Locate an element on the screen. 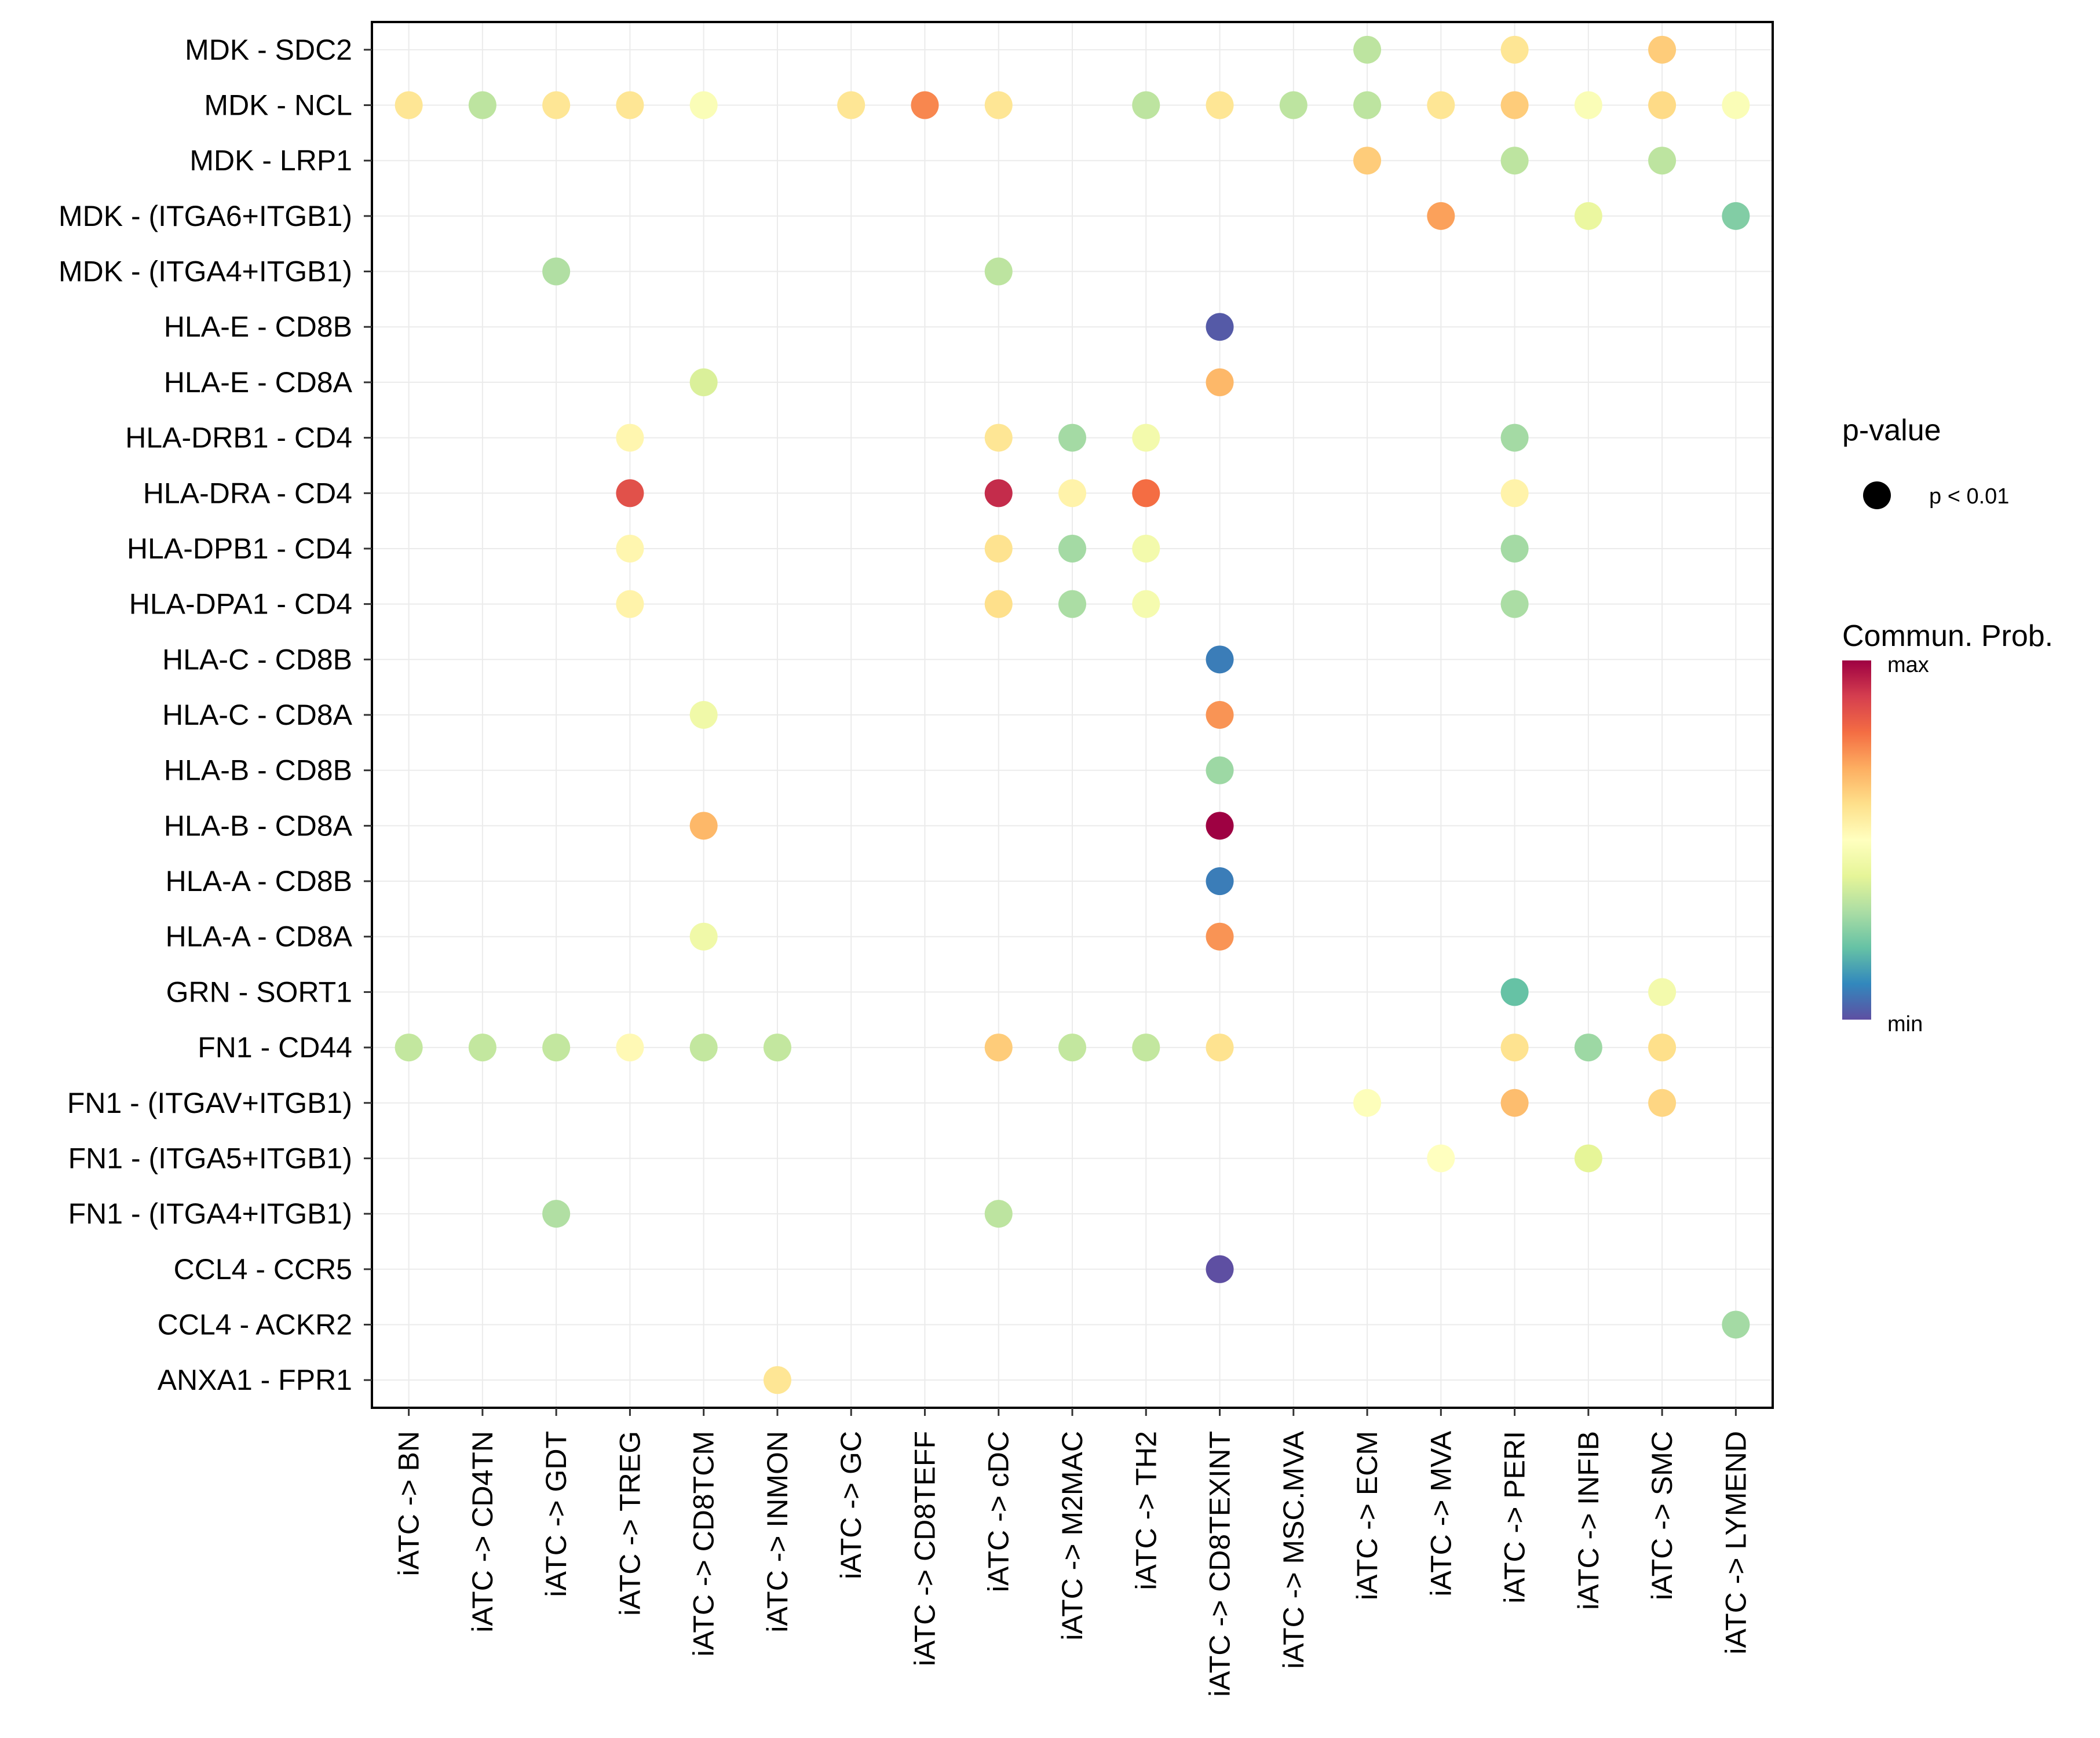  y-tick-label: HLA-E - CD8B is located at coordinates (258, 327).